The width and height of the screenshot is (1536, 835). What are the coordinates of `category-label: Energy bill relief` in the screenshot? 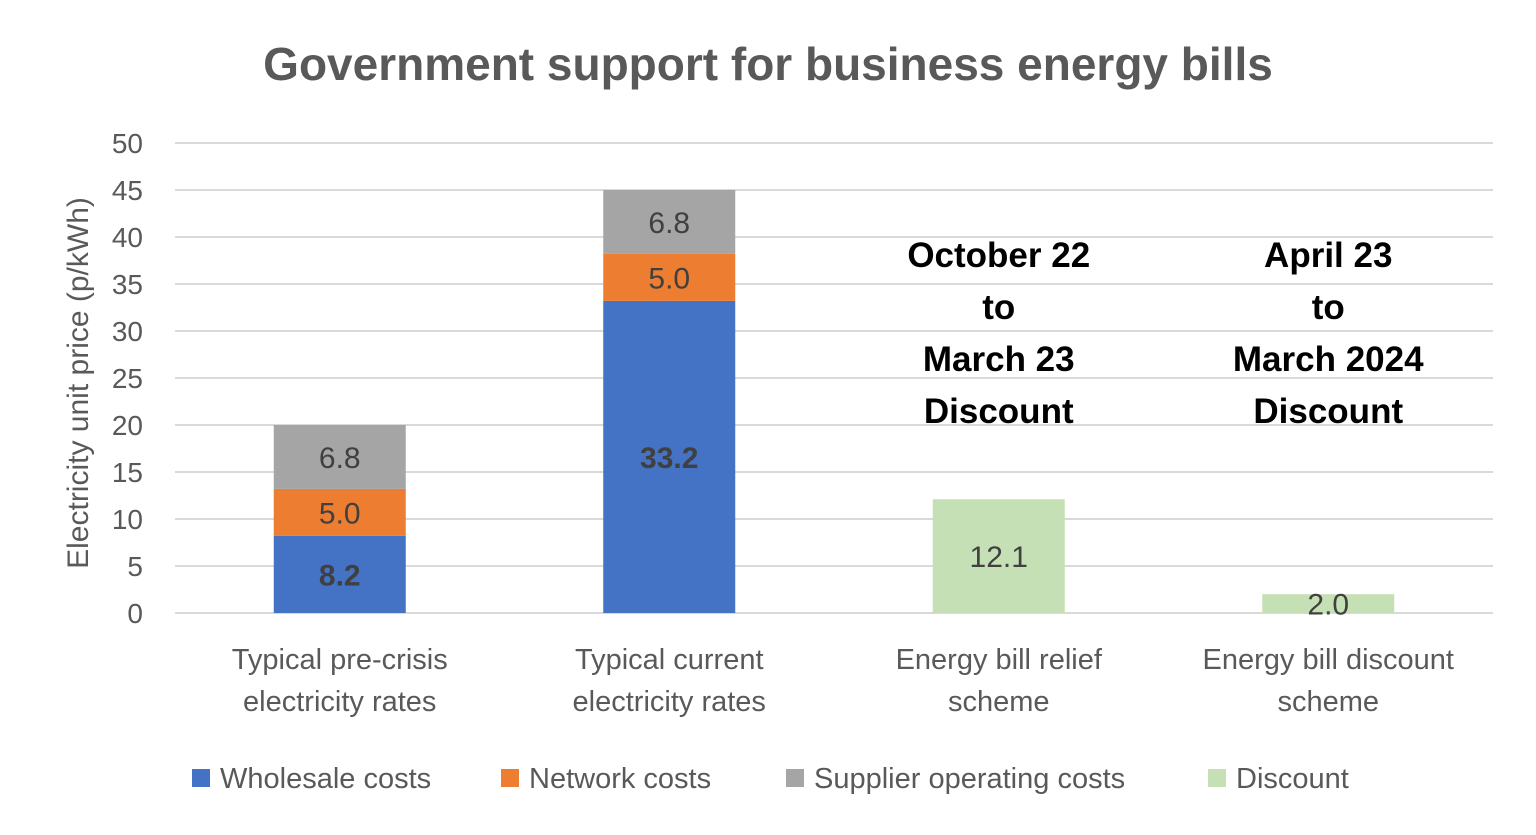 It's located at (999, 660).